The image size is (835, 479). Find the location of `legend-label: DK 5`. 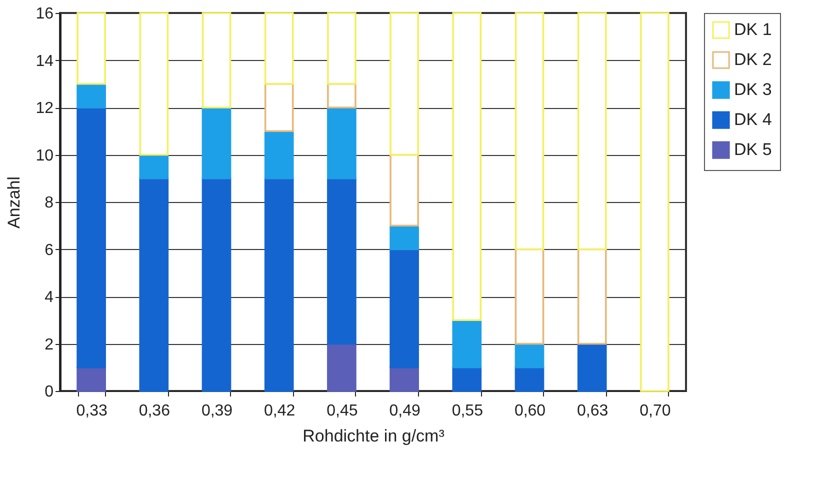

legend-label: DK 5 is located at coordinates (753, 149).